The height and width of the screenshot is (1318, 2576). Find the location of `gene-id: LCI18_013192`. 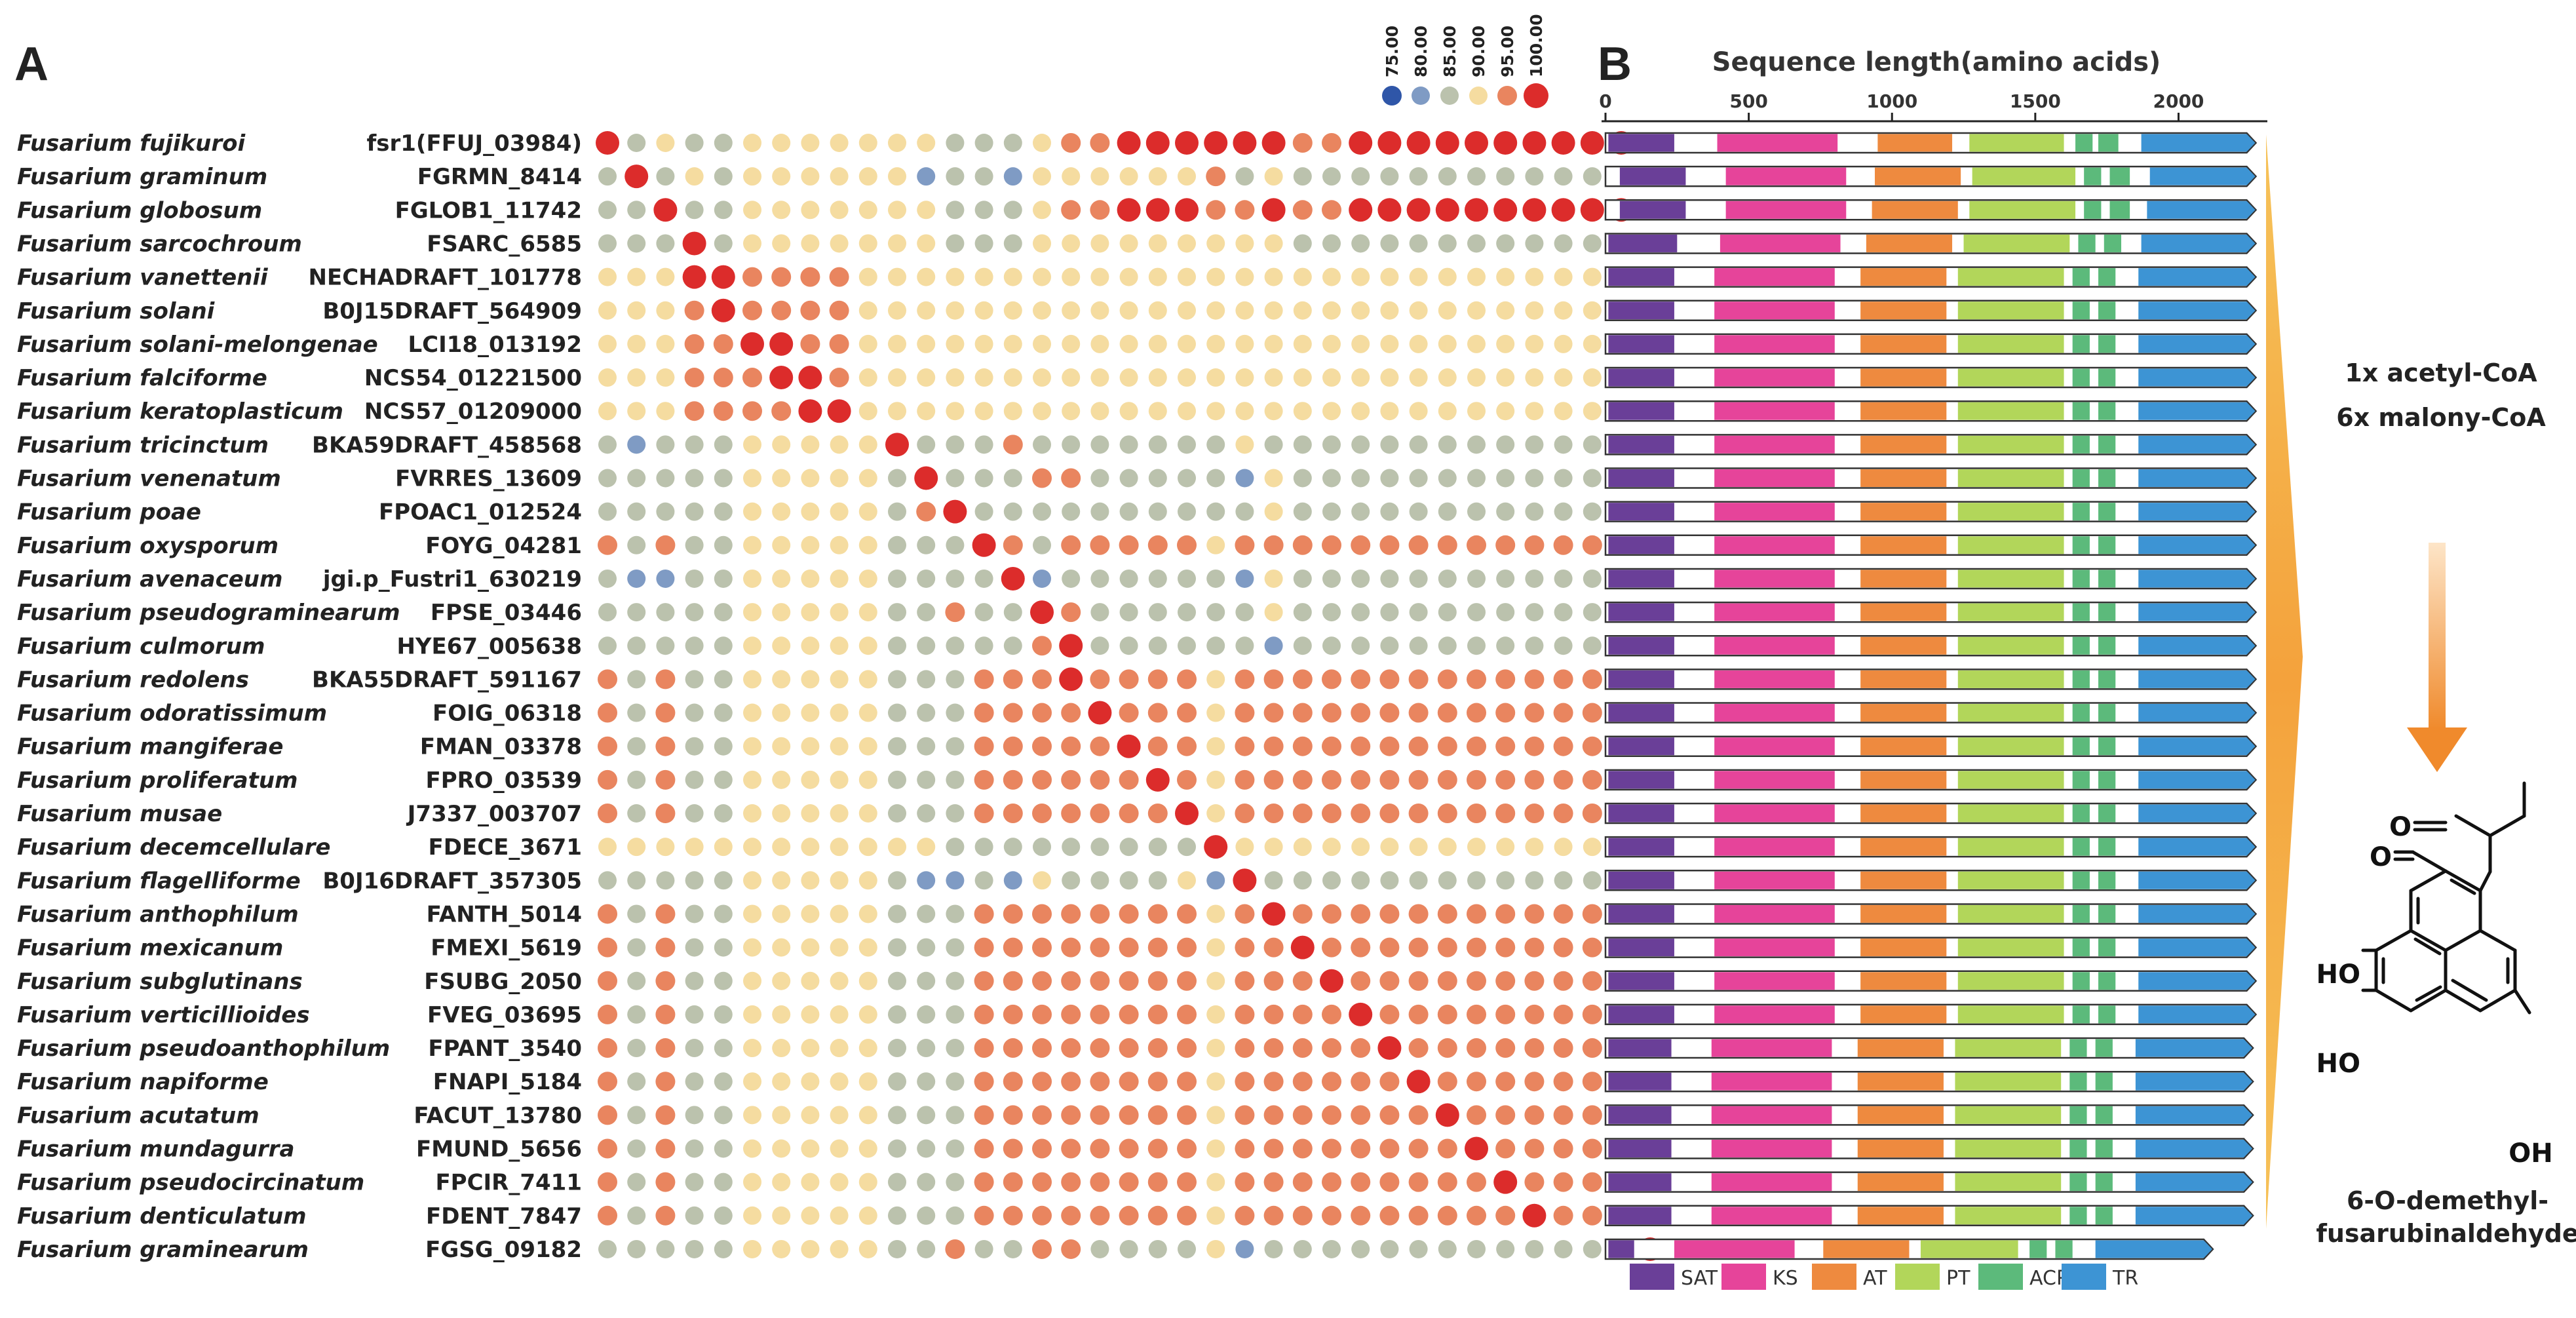

gene-id: LCI18_013192 is located at coordinates (495, 345).